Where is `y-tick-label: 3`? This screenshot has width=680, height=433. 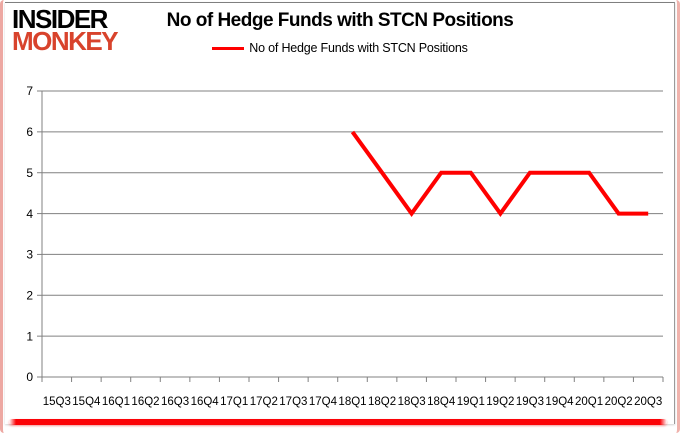 y-tick-label: 3 is located at coordinates (29, 255).